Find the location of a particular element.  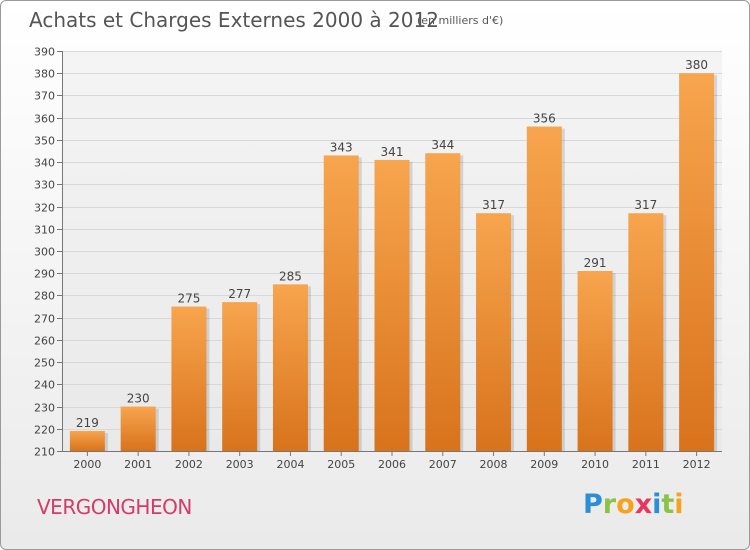

y-tick-label: 330 is located at coordinates (44, 185).